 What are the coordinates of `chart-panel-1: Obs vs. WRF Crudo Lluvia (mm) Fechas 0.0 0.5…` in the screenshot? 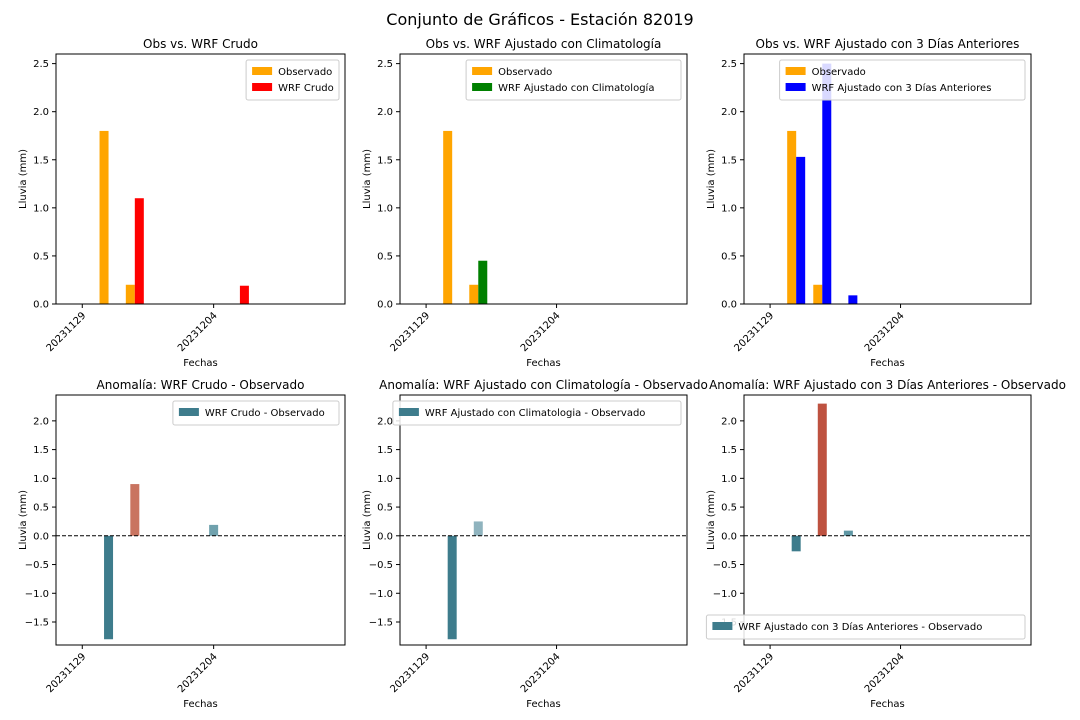 It's located at (182, 203).